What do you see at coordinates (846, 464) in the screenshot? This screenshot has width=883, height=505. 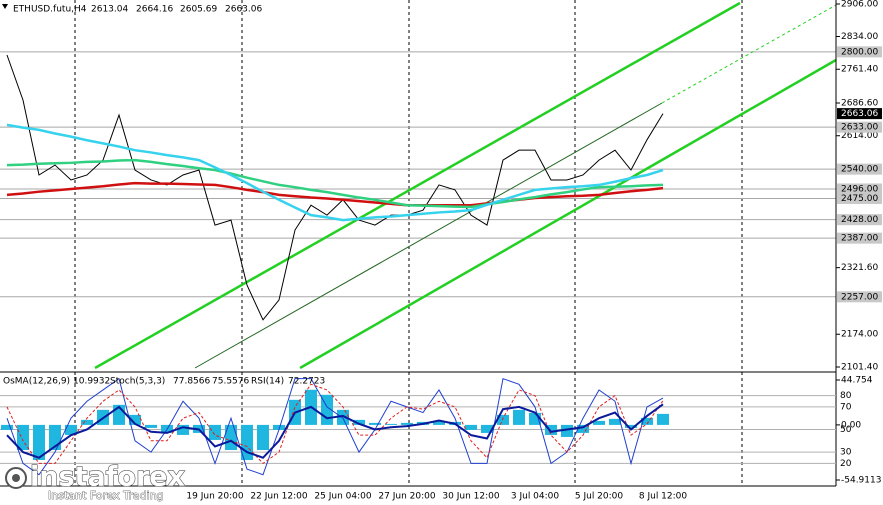 I see `y2-tick-label: 20` at bounding box center [846, 464].